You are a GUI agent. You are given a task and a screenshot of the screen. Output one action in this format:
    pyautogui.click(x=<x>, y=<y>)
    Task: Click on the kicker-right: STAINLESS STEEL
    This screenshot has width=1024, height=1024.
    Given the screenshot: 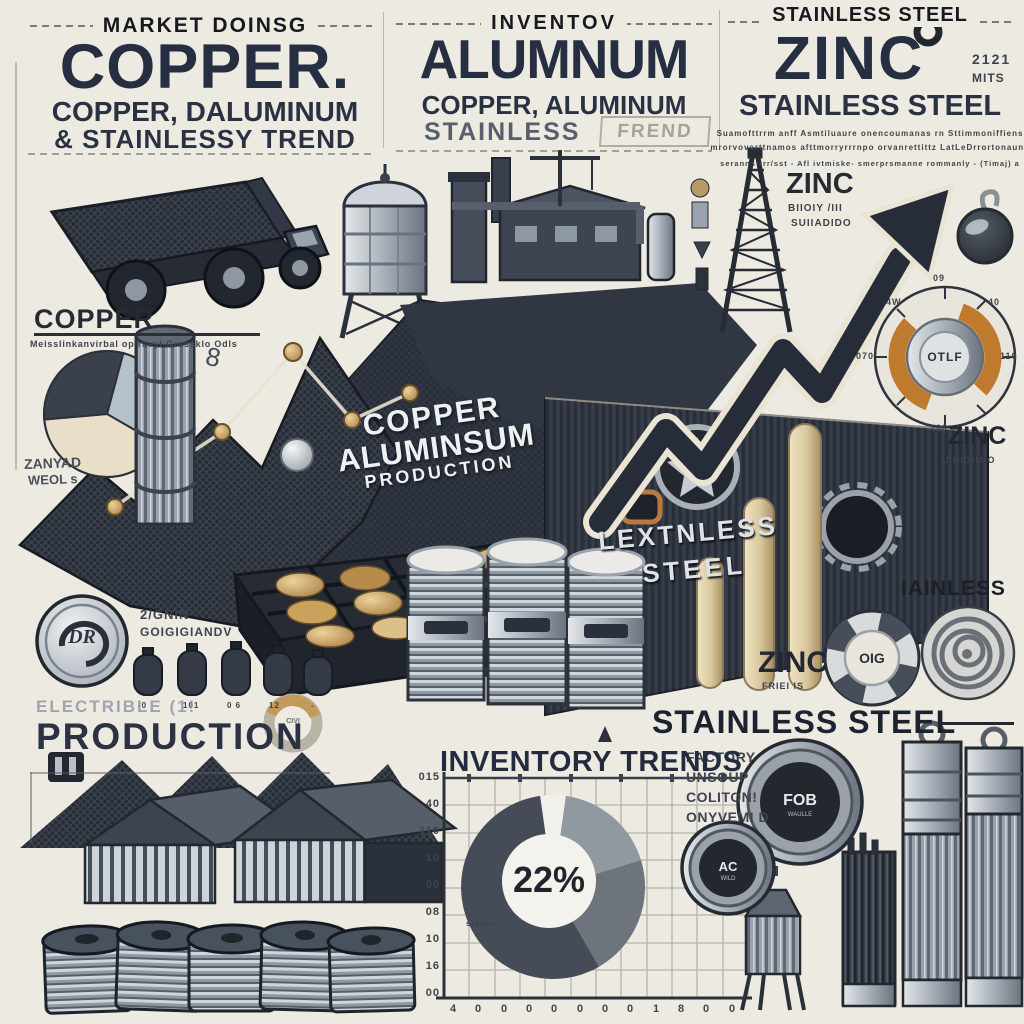 What is the action you would take?
    pyautogui.click(x=870, y=15)
    